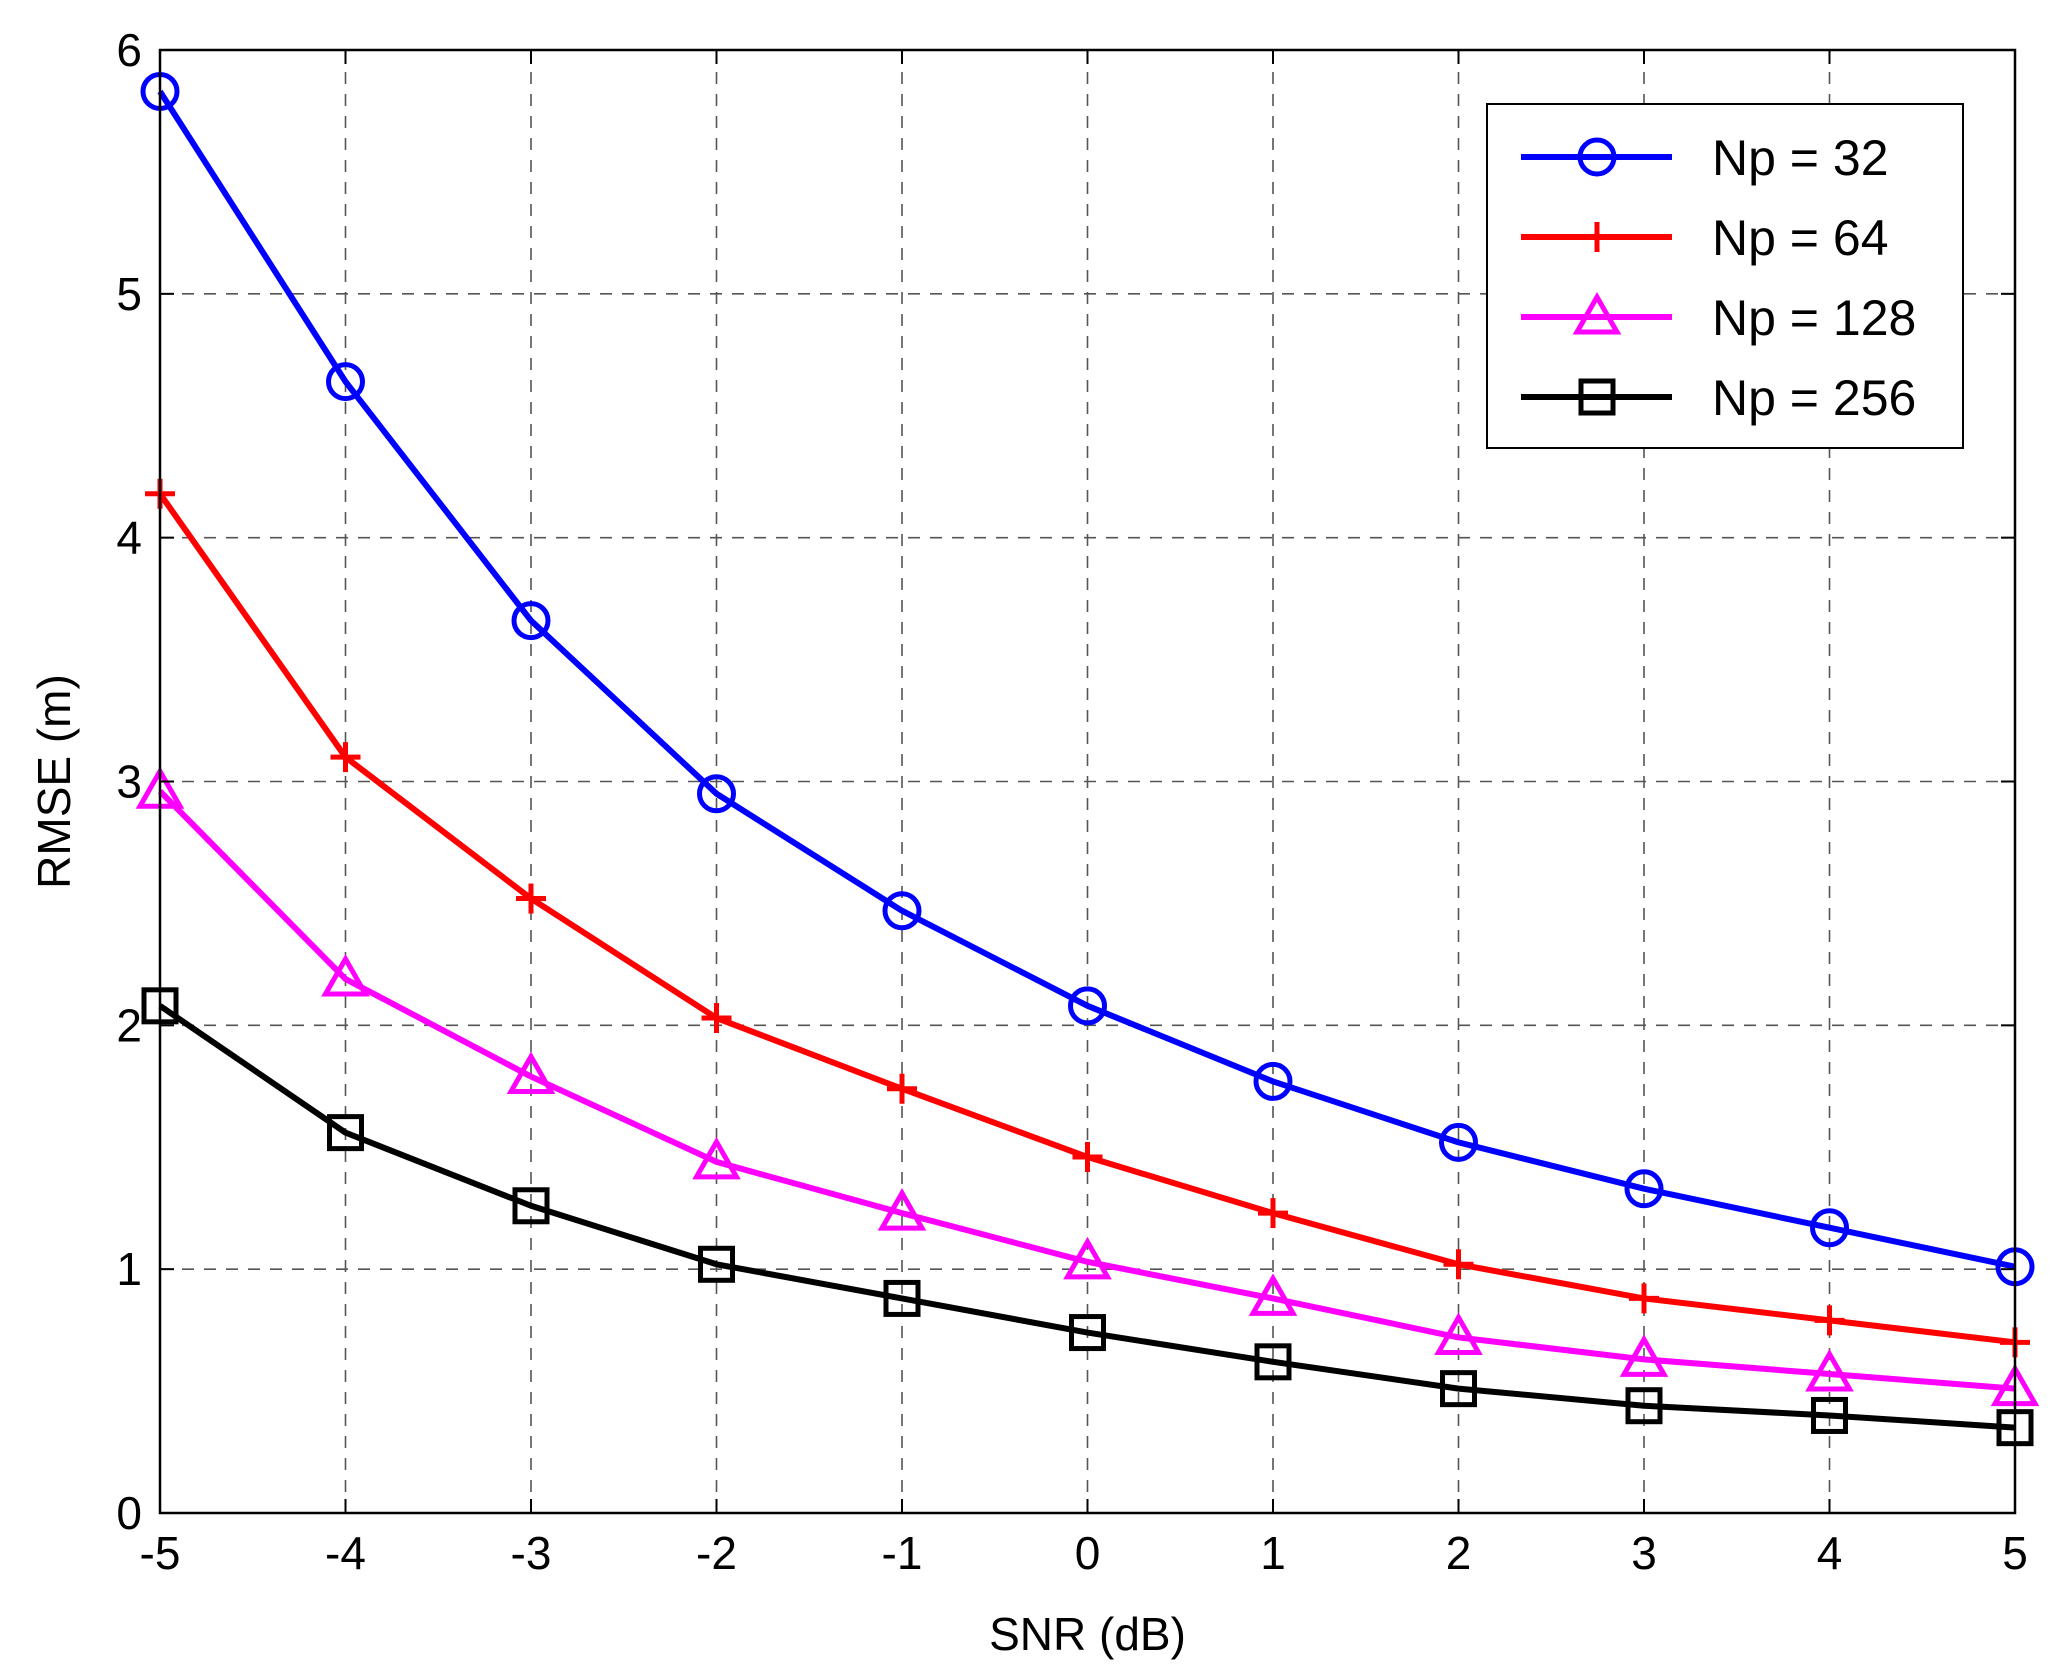  Describe the element at coordinates (716, 1553) in the screenshot. I see `x-tick-label: -2` at that location.